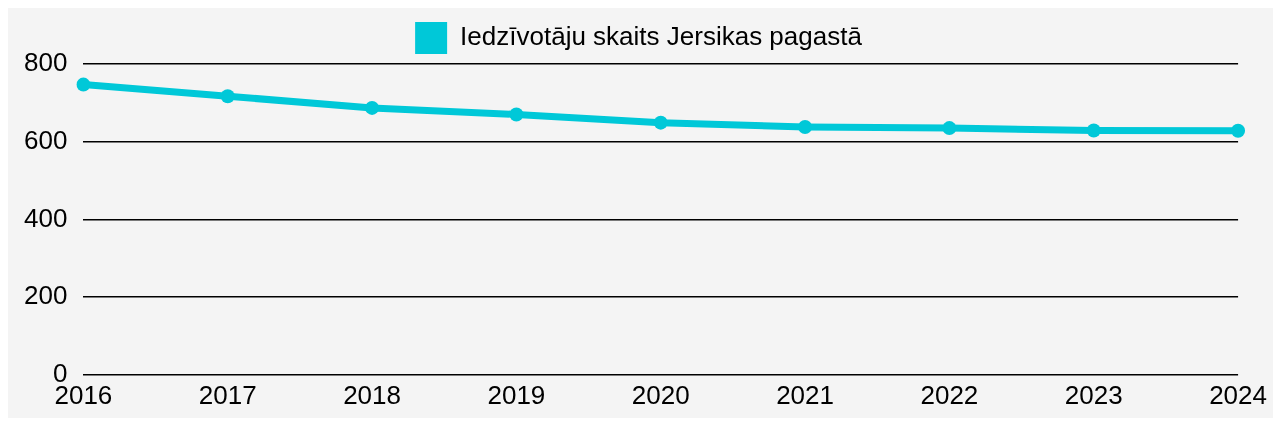 This screenshot has height=426, width=1281. Describe the element at coordinates (227, 394) in the screenshot. I see `x-tick-label: 2017` at that location.